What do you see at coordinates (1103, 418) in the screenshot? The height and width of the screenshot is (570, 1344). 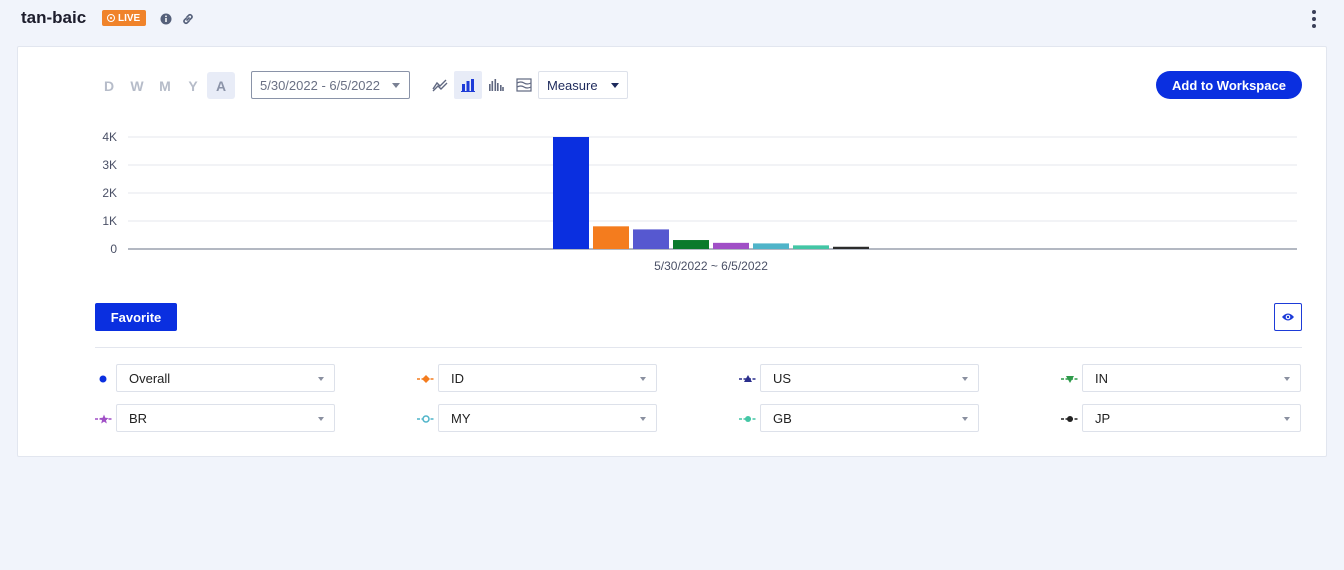 I see `series-label: JP` at bounding box center [1103, 418].